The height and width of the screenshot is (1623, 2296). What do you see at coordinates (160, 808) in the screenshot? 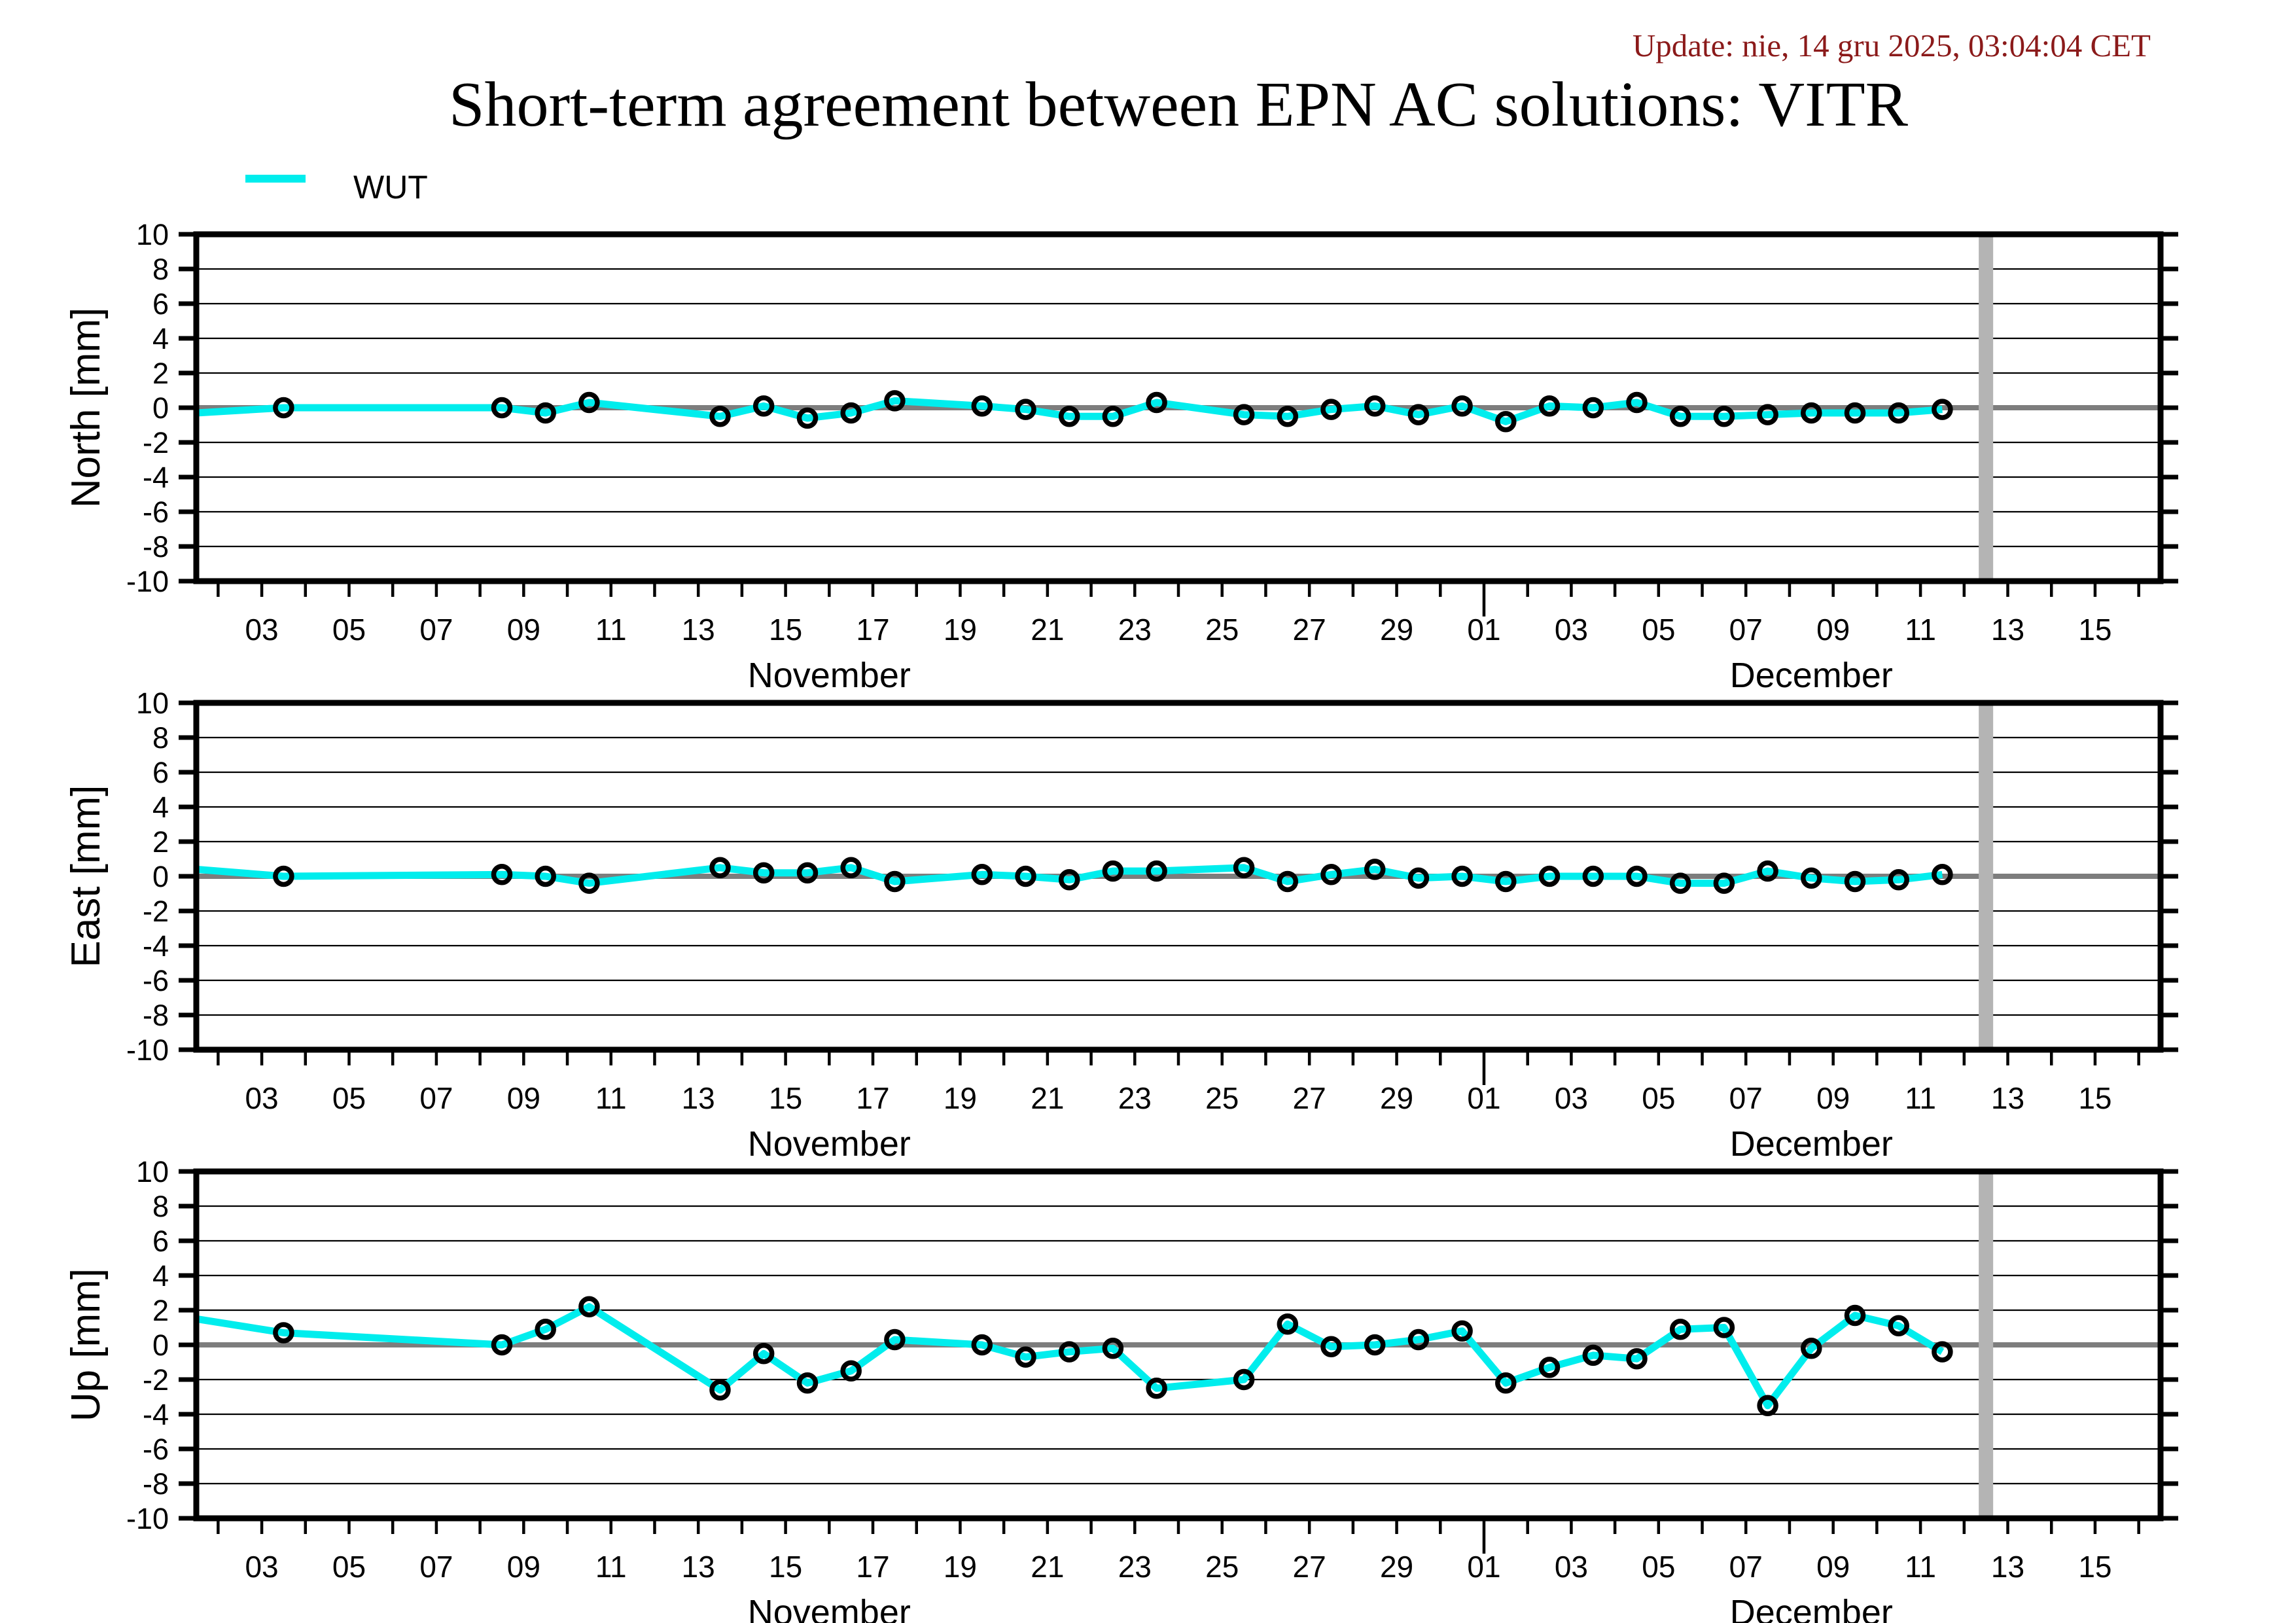
I see `y-tick-label: 4` at bounding box center [160, 808].